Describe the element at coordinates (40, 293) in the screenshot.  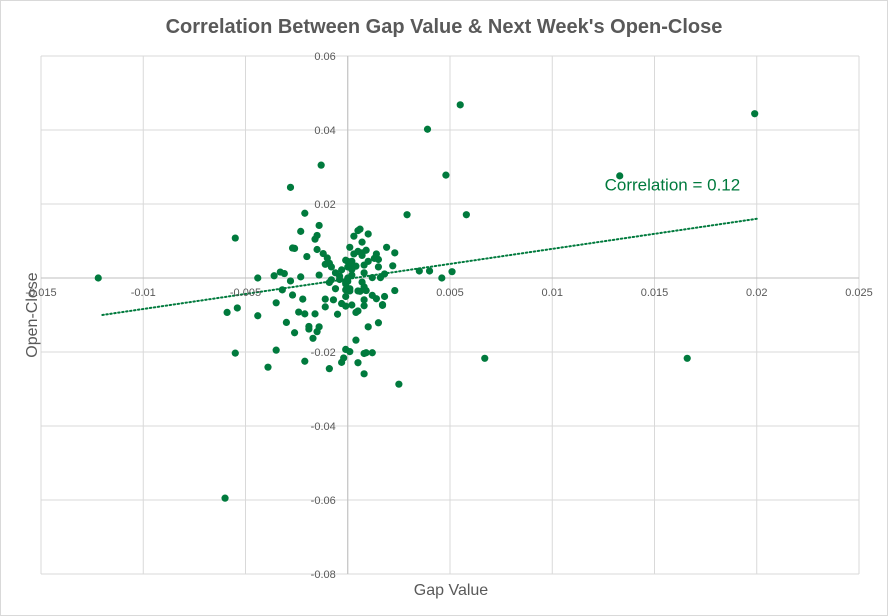
I see `x-tick-label: -0.015` at that location.